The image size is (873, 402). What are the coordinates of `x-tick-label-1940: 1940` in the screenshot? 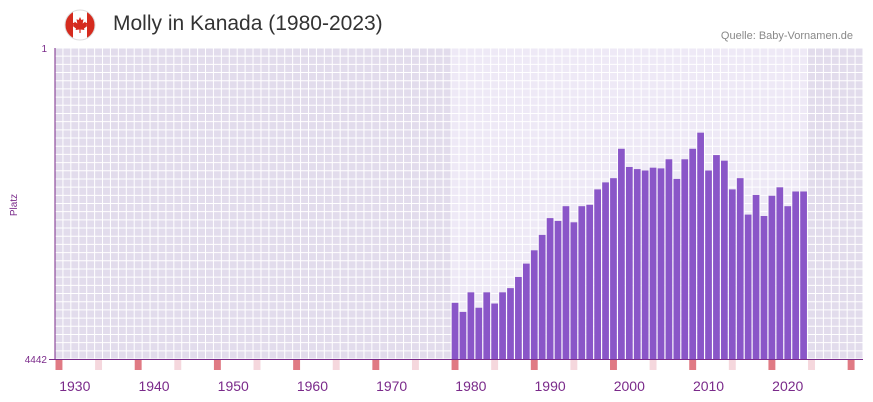 It's located at (153, 386).